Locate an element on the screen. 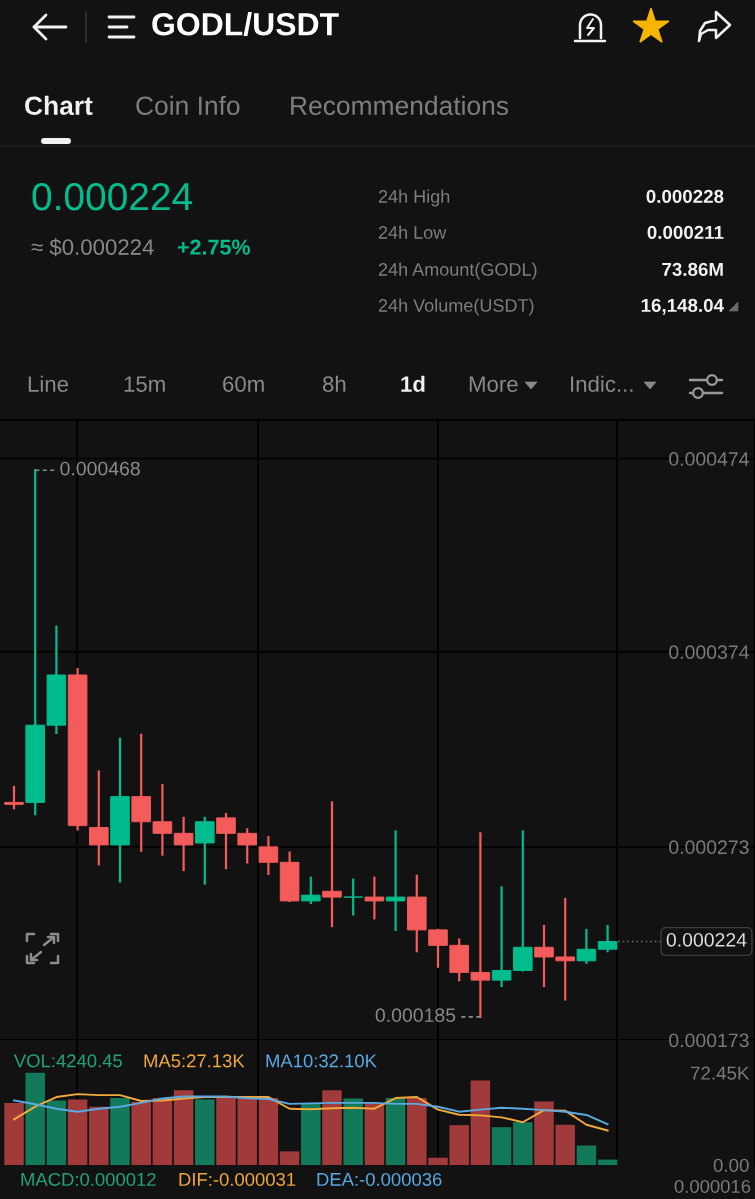 This screenshot has height=1199, width=755. series-label: MA10:32.10K is located at coordinates (321, 1061).